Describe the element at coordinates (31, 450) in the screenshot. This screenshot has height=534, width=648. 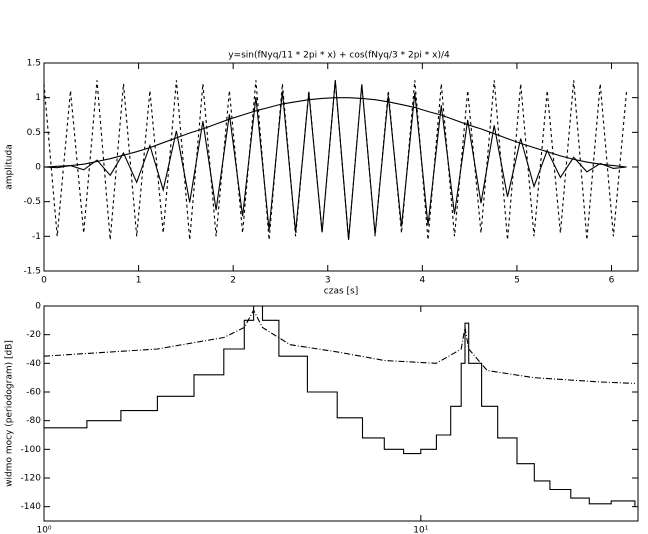
I see `y-tick-label: -100` at that location.